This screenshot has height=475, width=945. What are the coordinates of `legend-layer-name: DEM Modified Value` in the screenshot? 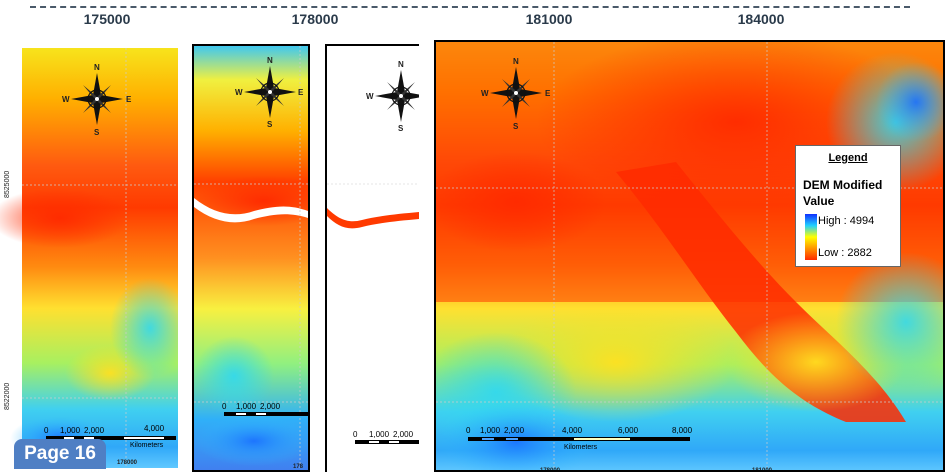 It's located at (843, 193).